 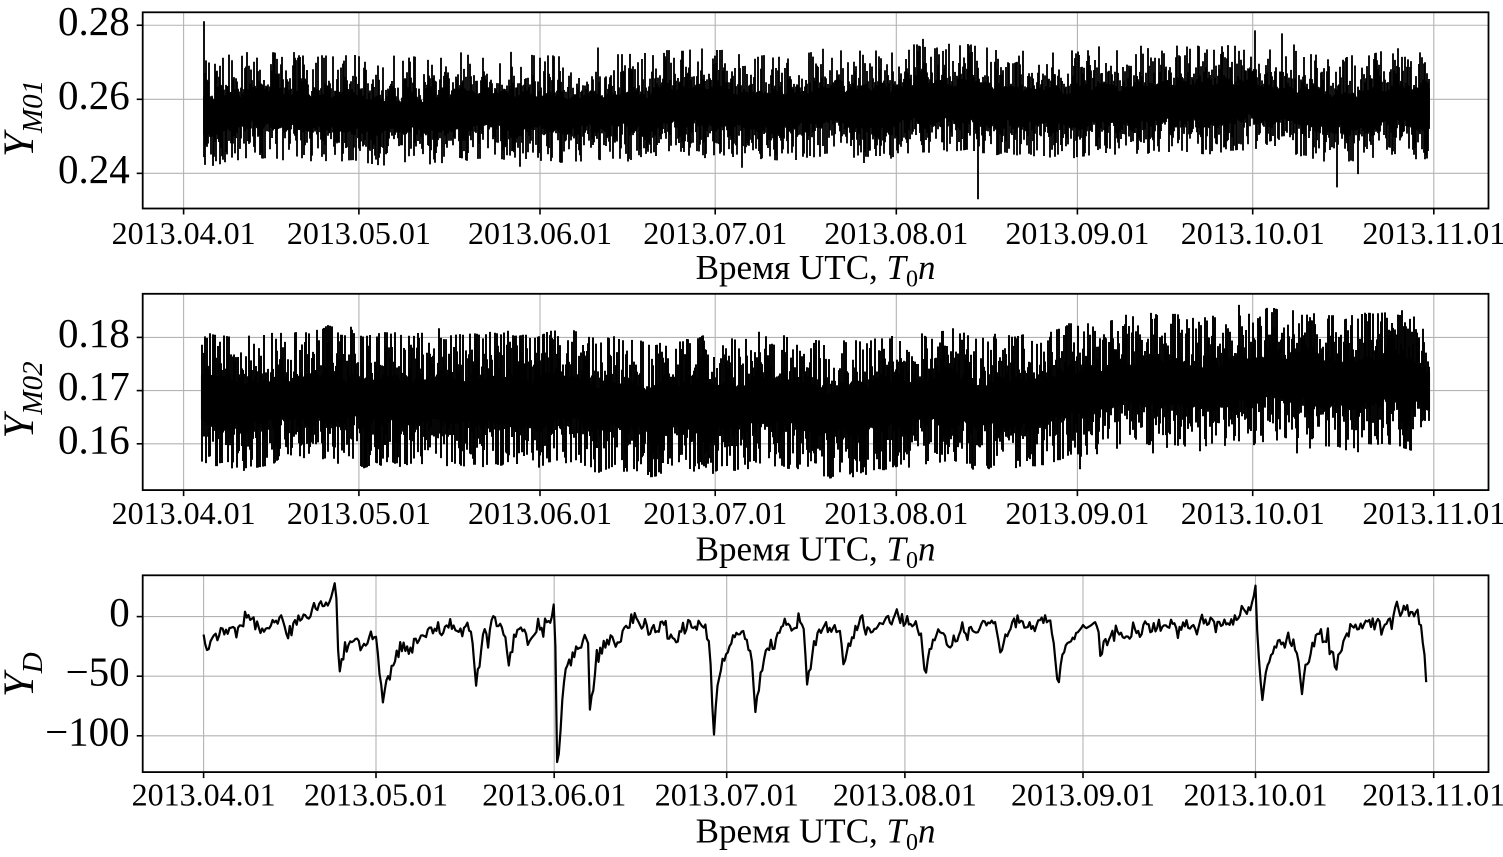 What do you see at coordinates (98, 672) in the screenshot?
I see `svg-text: −50` at bounding box center [98, 672].